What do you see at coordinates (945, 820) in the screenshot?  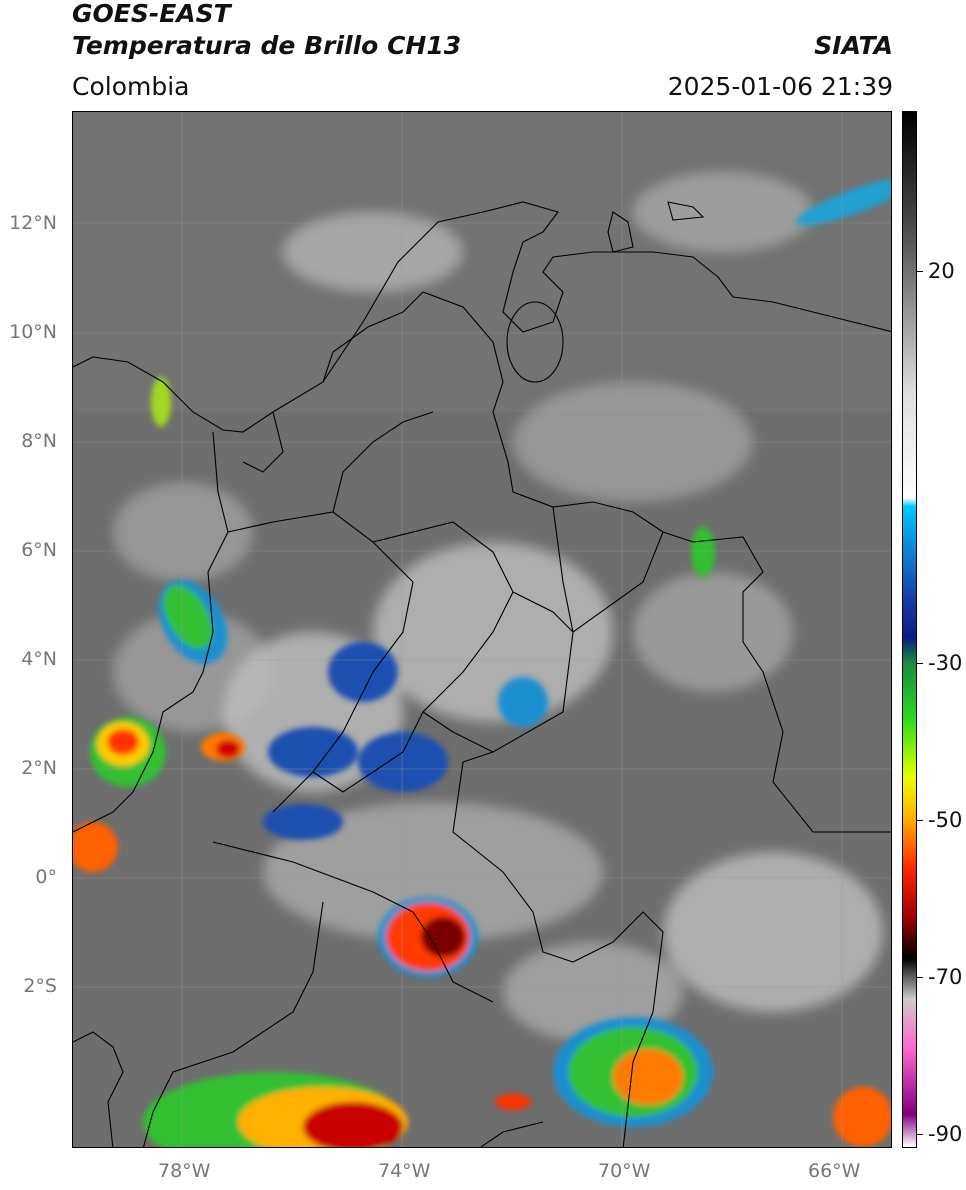 I see `colorbar-label-m50: -50` at bounding box center [945, 820].